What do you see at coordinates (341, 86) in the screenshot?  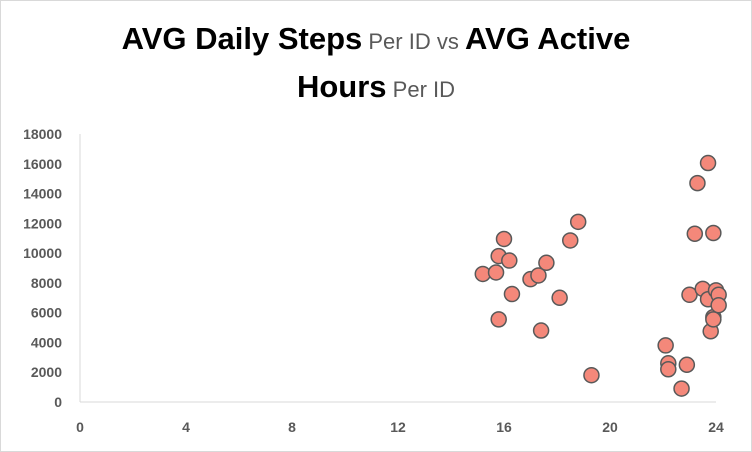 I see `title-part: Hours` at bounding box center [341, 86].